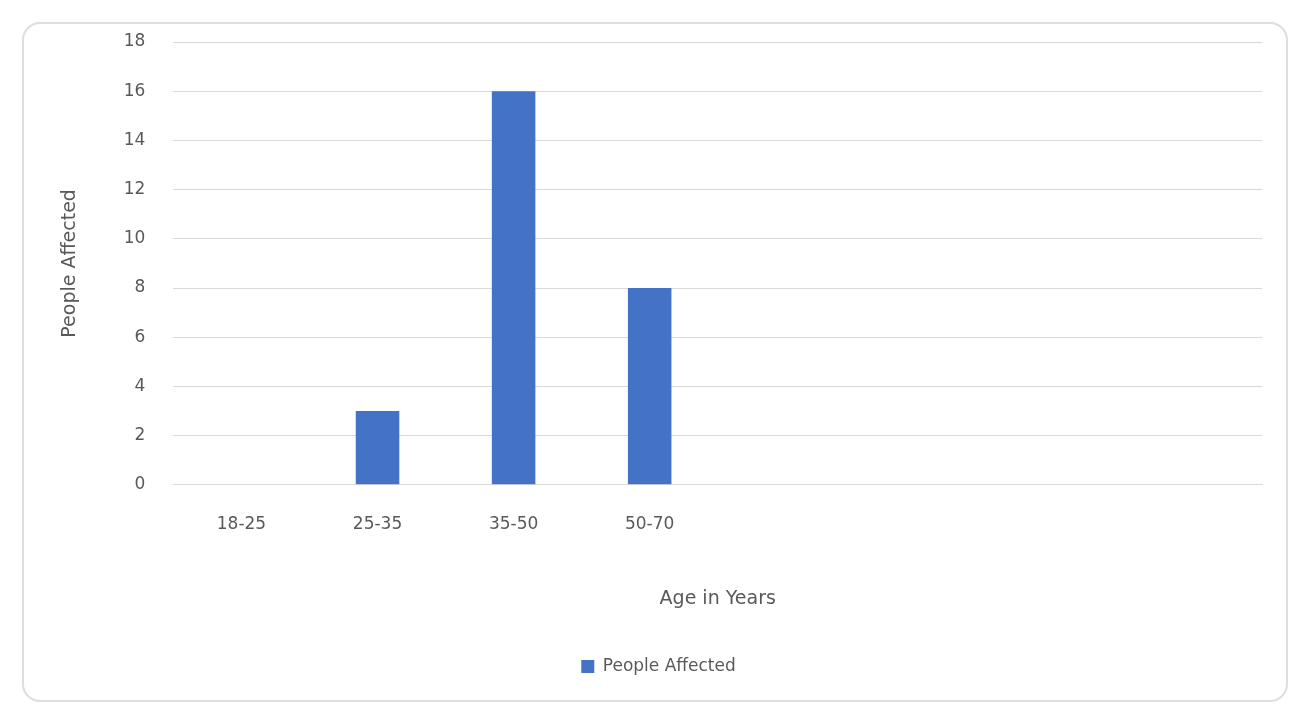 The height and width of the screenshot is (715, 1307). I want to click on y-tick-label: 10, so click(134, 237).